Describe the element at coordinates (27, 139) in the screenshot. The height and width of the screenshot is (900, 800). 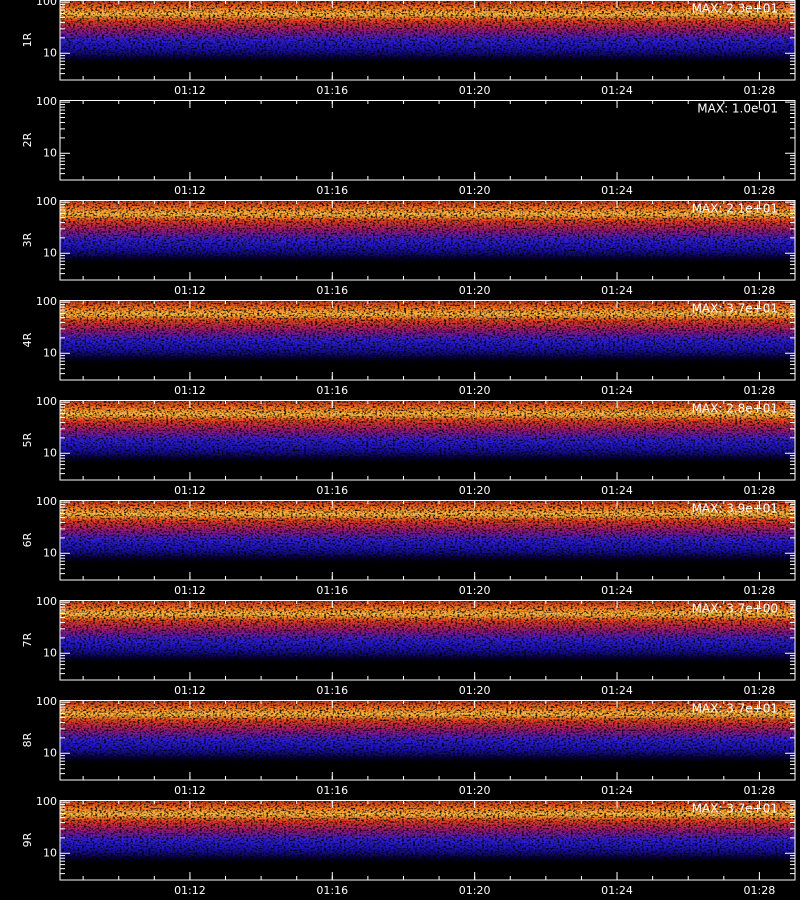
I see `y-axis-label: 2R` at that location.